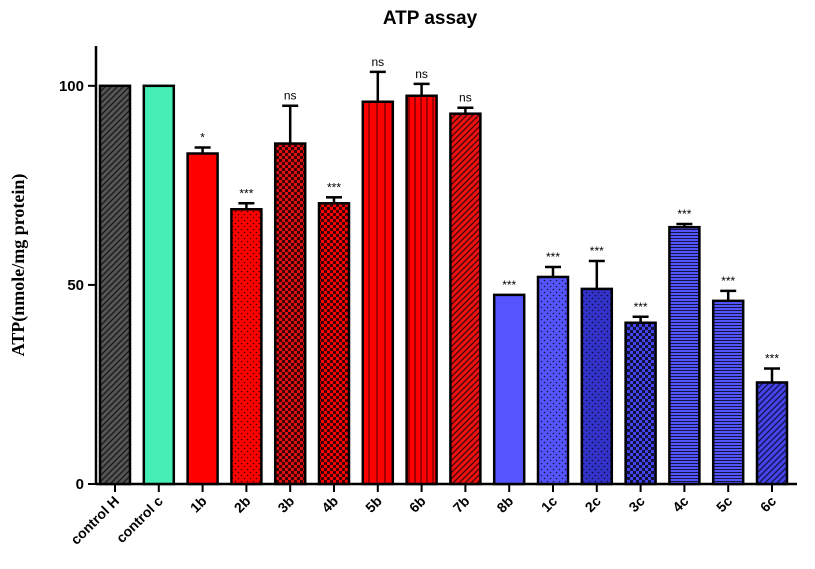  I want to click on bar-2b, so click(246, 347).